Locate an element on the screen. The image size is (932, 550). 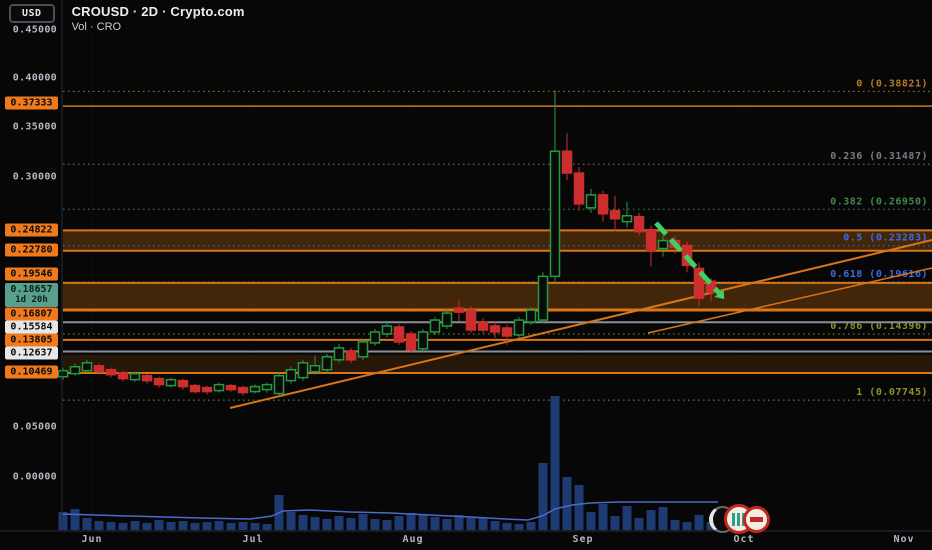
volume-ma-line is located at coordinates (389, 511).